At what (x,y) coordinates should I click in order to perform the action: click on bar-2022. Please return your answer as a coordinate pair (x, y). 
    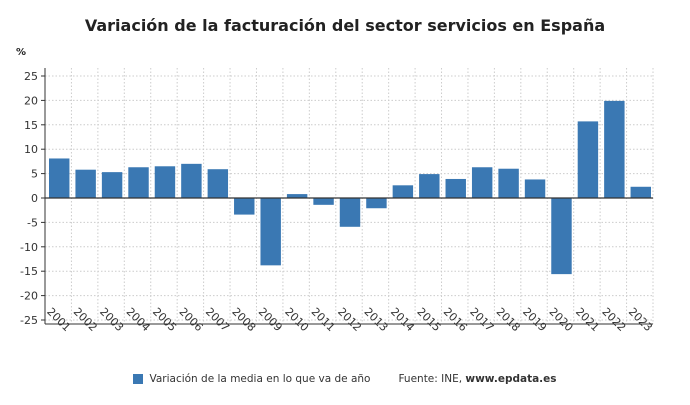
    Looking at the image, I should click on (614, 149).